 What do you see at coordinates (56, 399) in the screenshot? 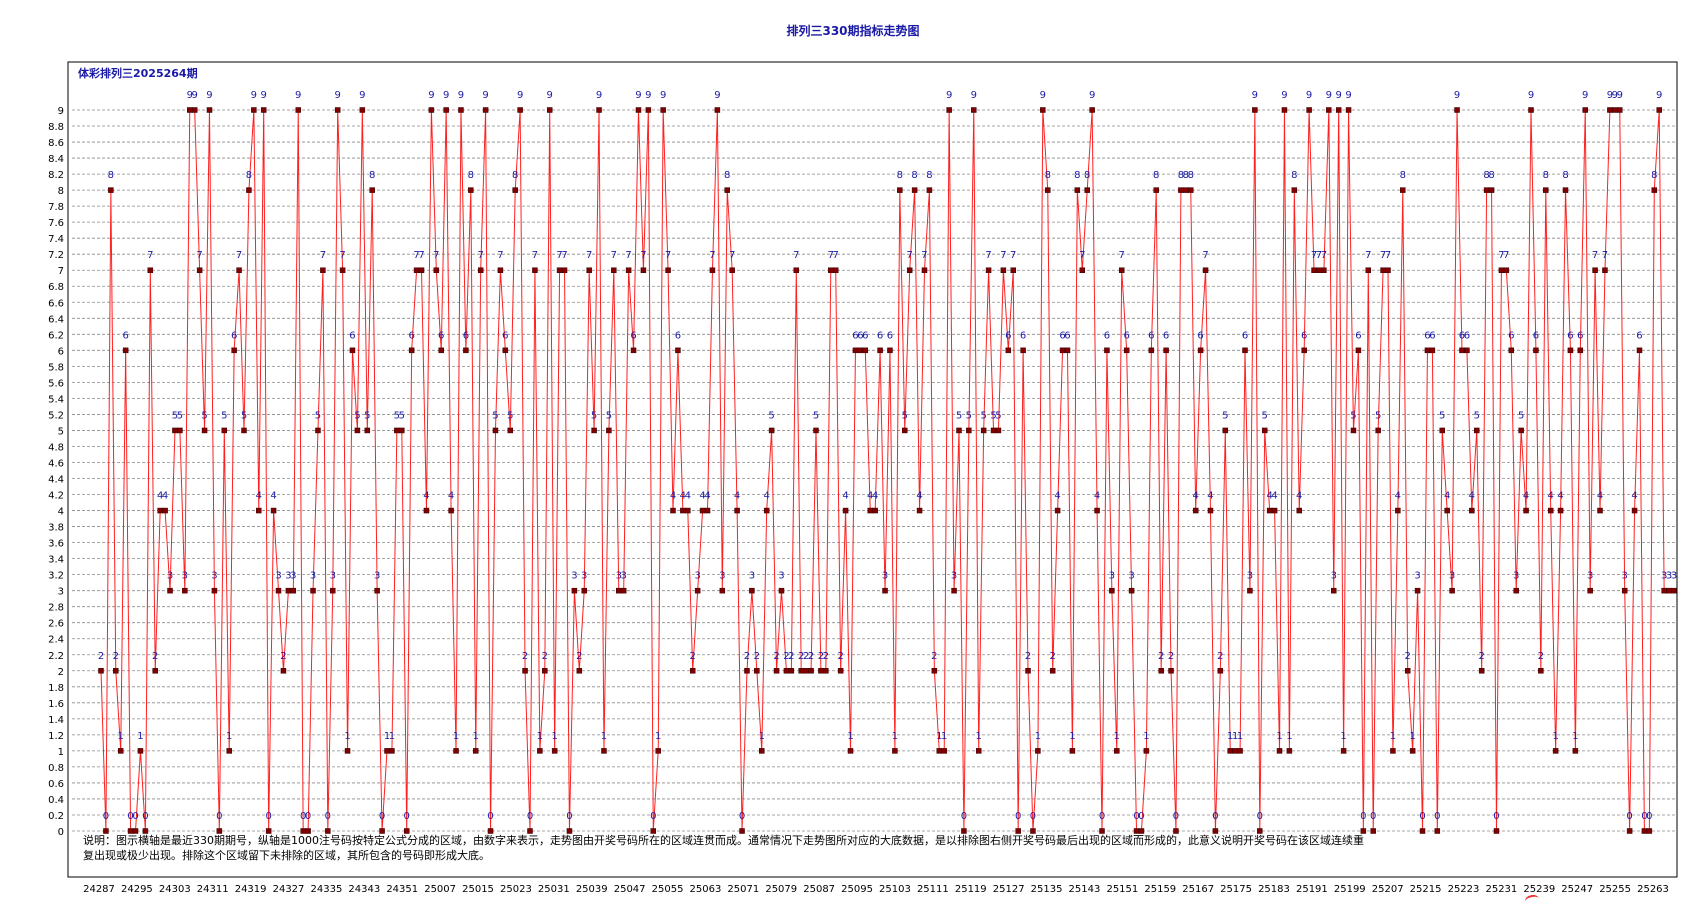
I see `y-tick-label: 5.4` at bounding box center [56, 399].